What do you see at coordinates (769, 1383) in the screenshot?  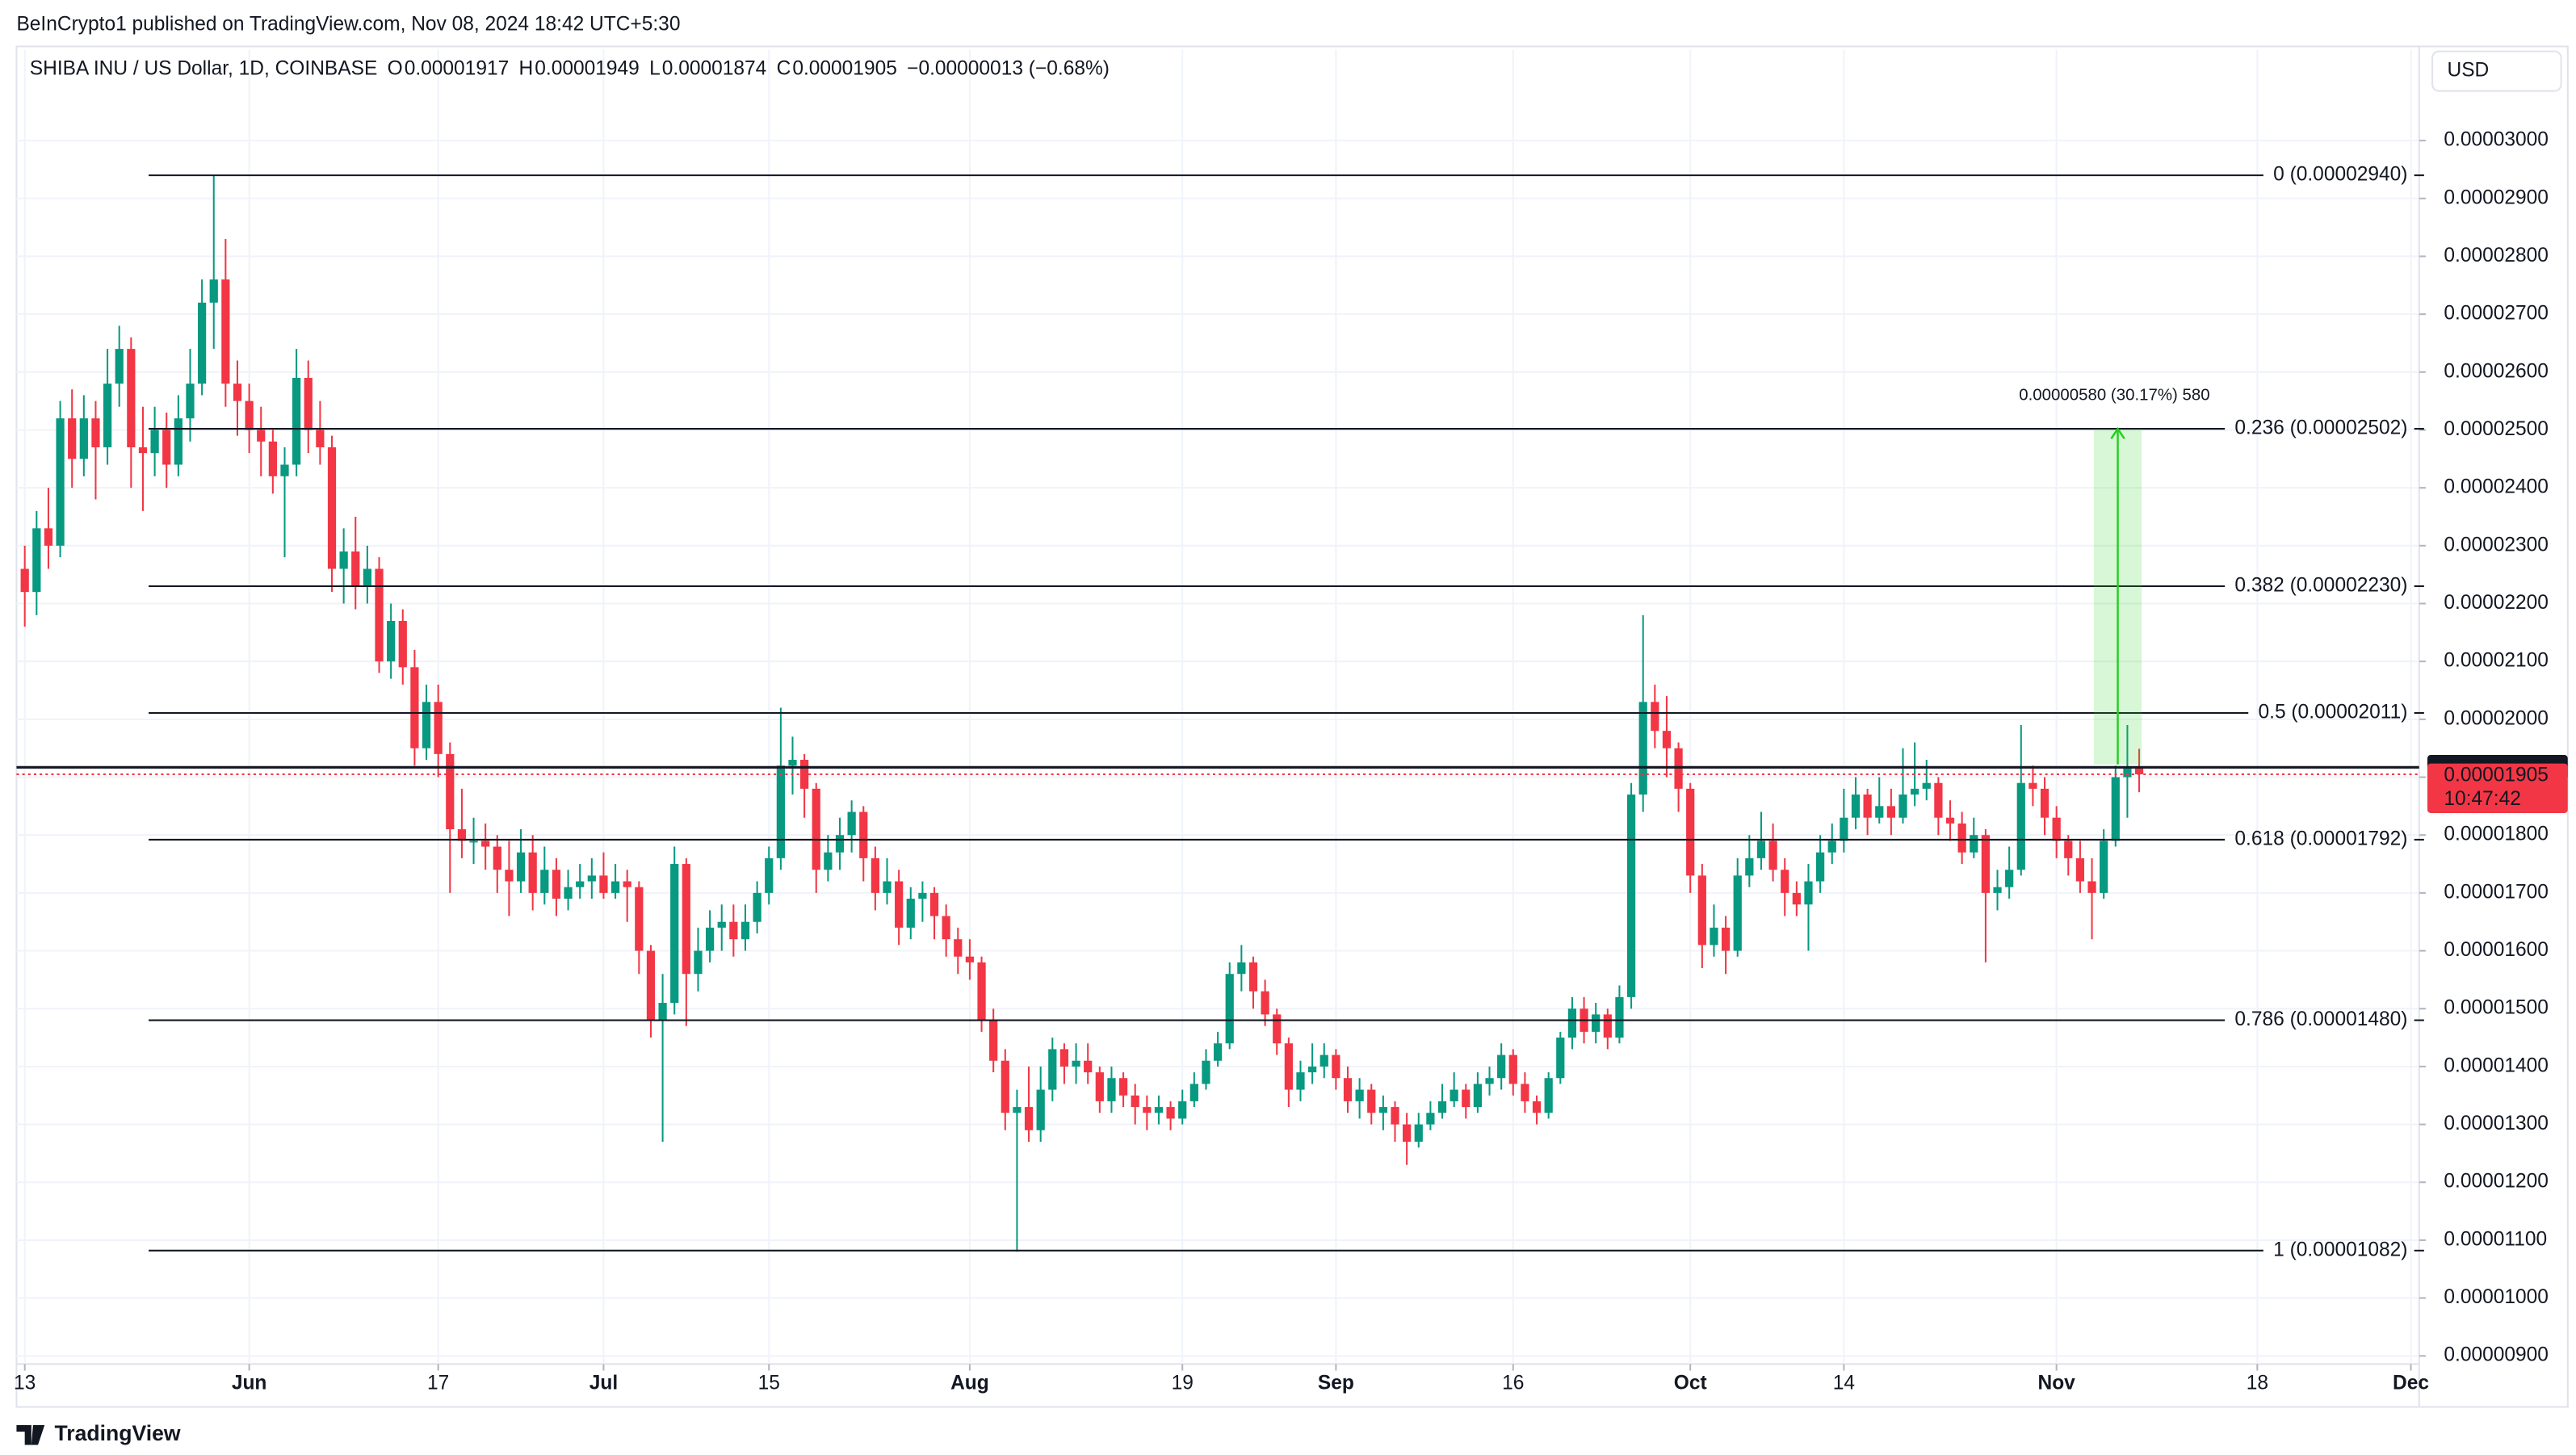 I see `x-tick-label: 15` at bounding box center [769, 1383].